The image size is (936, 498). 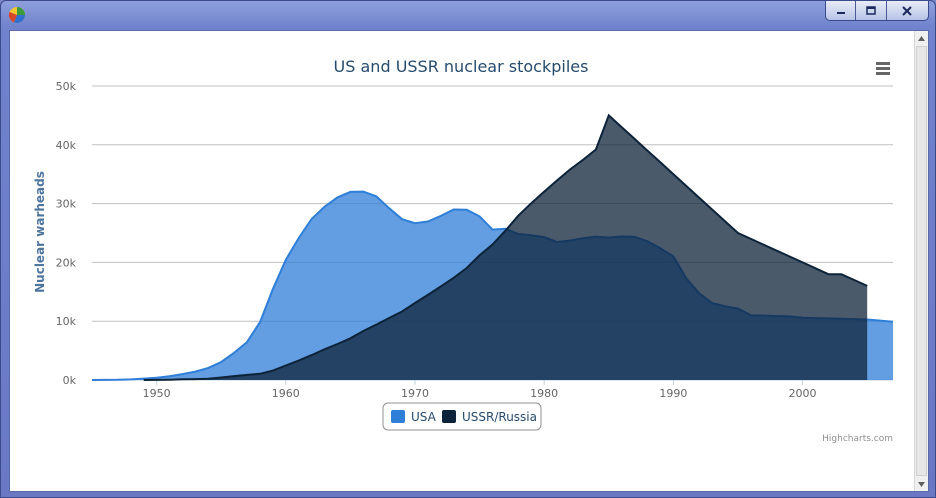 I want to click on y-tick-label: 0k, so click(x=70, y=380).